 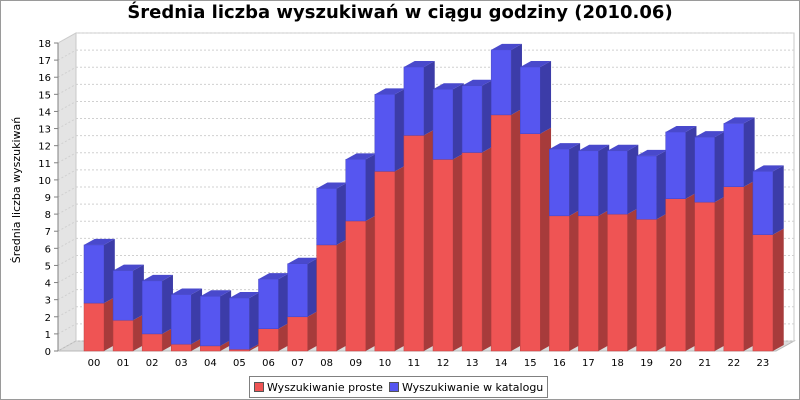 I want to click on x-tick-label-06: 06, so click(x=268, y=363).